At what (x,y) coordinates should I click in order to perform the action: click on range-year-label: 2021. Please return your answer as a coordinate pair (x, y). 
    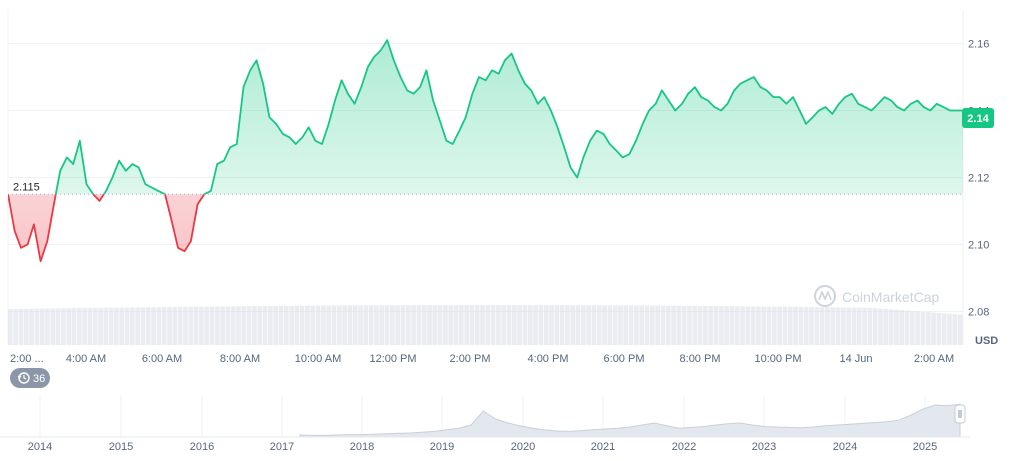
    Looking at the image, I should click on (603, 447).